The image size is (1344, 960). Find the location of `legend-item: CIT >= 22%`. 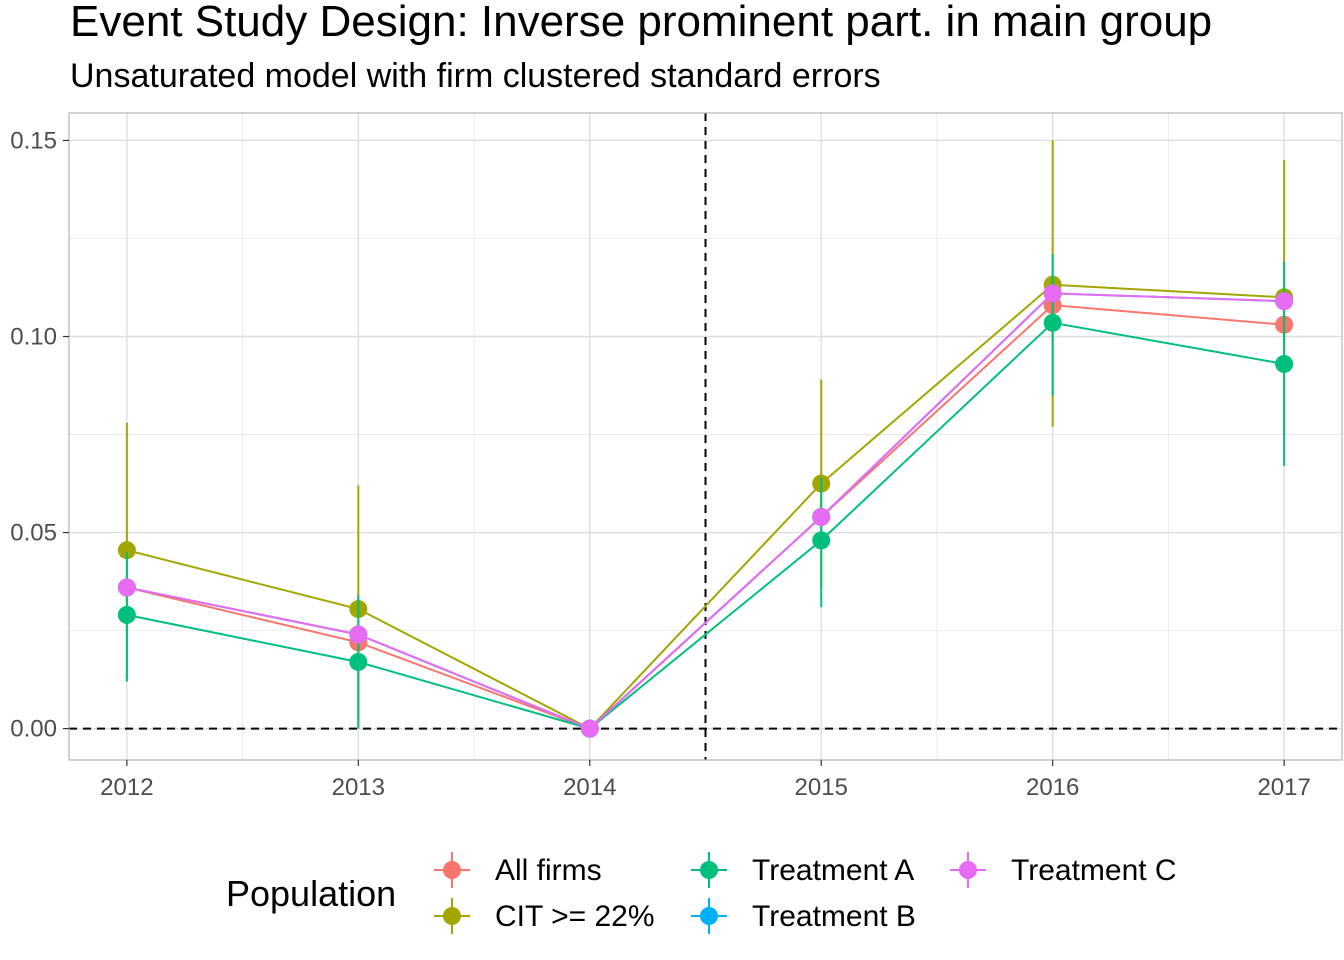

legend-item: CIT >= 22% is located at coordinates (544, 916).